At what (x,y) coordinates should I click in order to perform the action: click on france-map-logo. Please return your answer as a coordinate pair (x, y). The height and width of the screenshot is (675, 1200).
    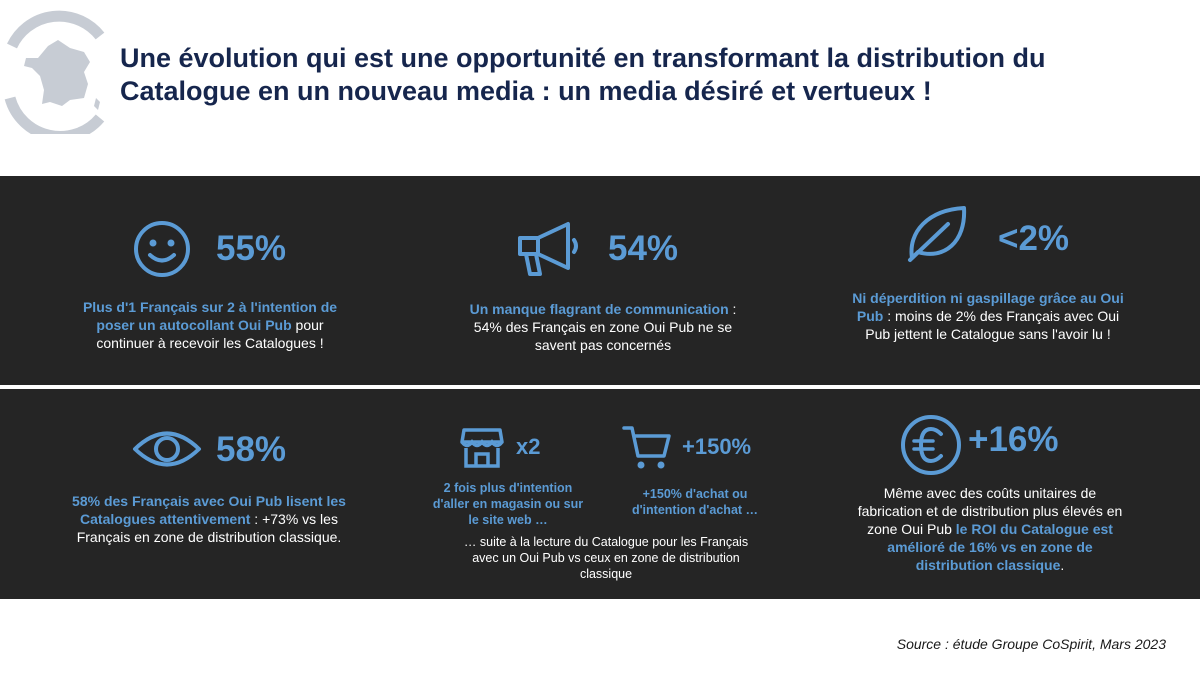
    Looking at the image, I should click on (58, 74).